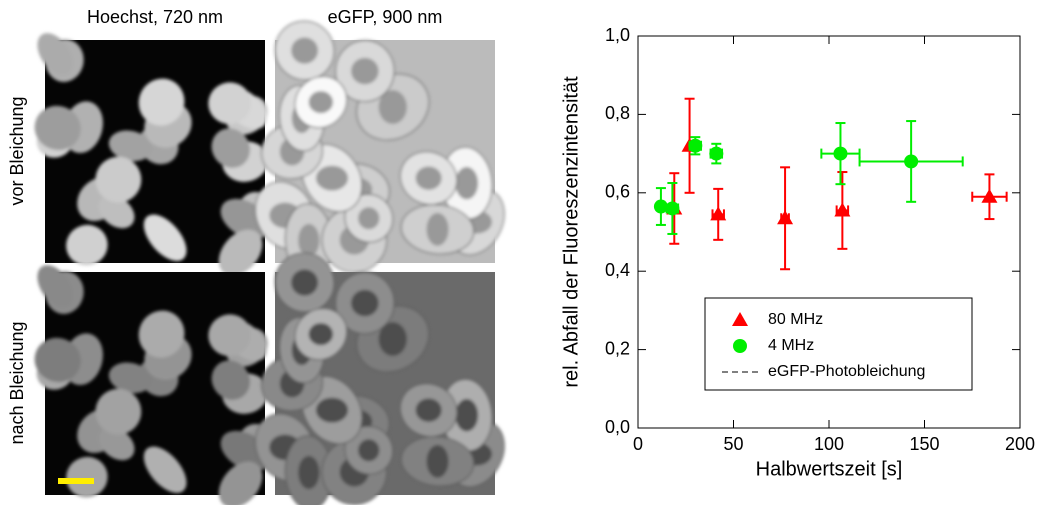 Image resolution: width=1044 pixels, height=510 pixels. Describe the element at coordinates (571, 232) in the screenshot. I see `y-axis-label: rel. Abfall der Fluoreszenzintensität` at that location.